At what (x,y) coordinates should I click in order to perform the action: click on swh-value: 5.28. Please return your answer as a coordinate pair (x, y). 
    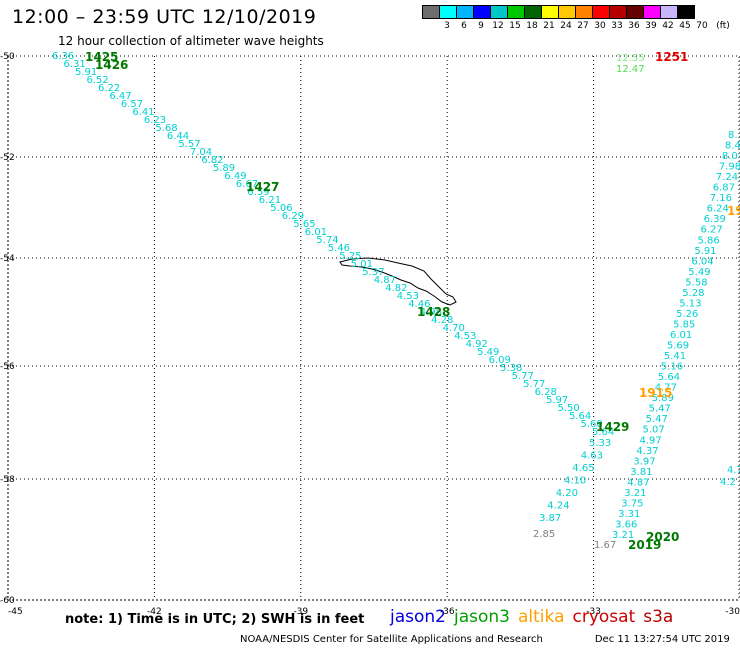
    Looking at the image, I should click on (693, 293).